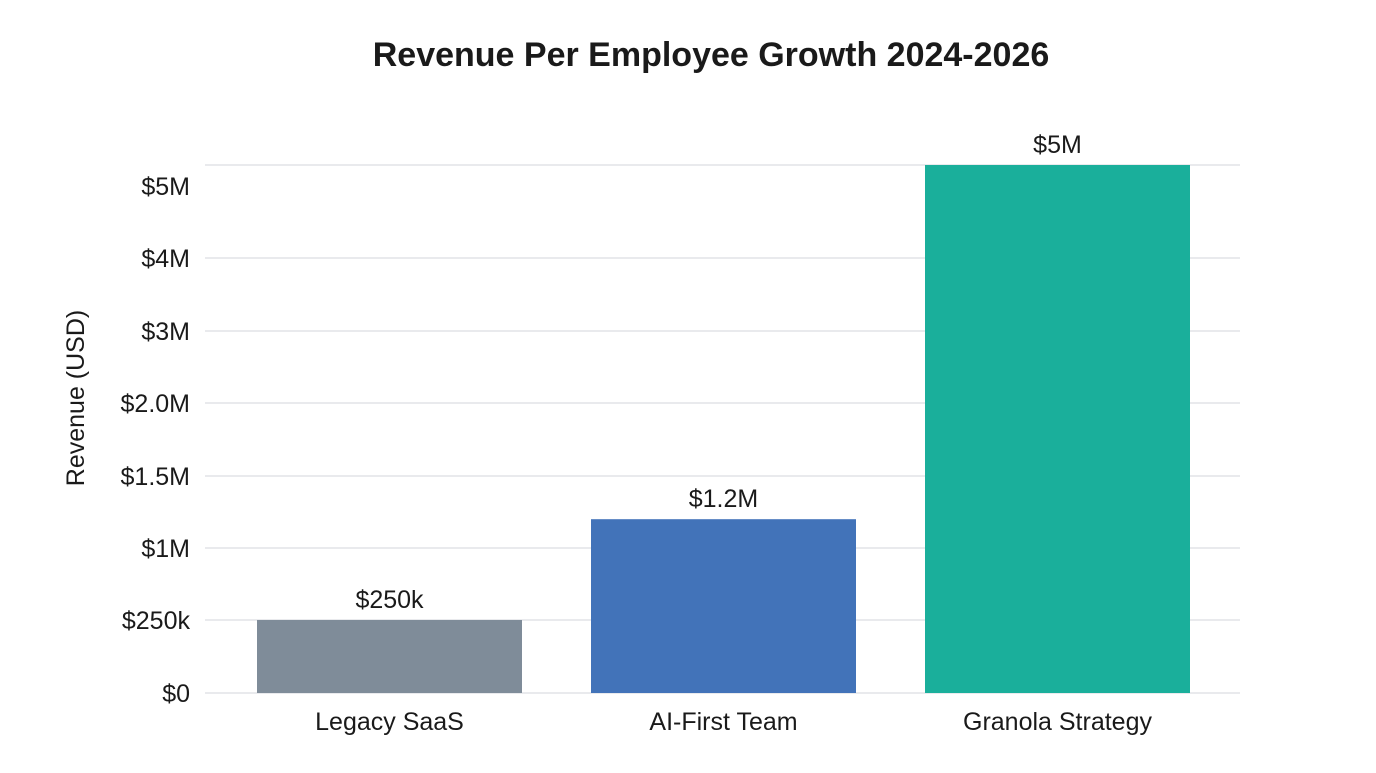 The height and width of the screenshot is (773, 1376). I want to click on bar-legacy-saas, so click(389, 656).